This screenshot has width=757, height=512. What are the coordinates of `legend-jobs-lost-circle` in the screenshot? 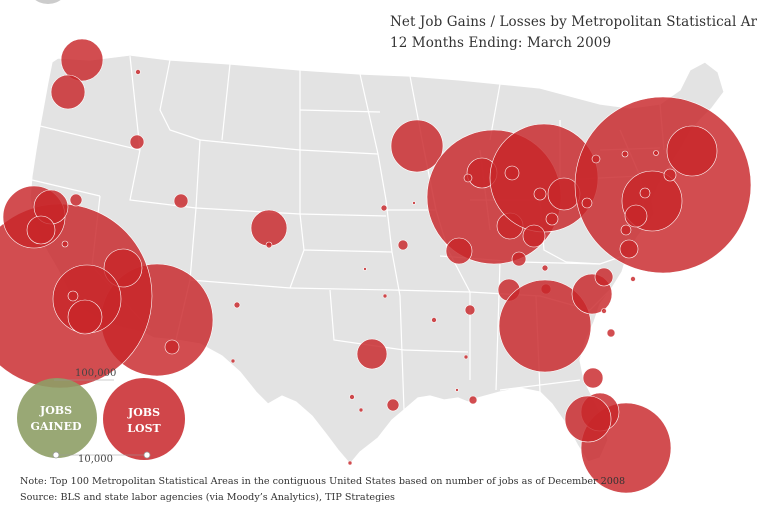 It's located at (144, 419).